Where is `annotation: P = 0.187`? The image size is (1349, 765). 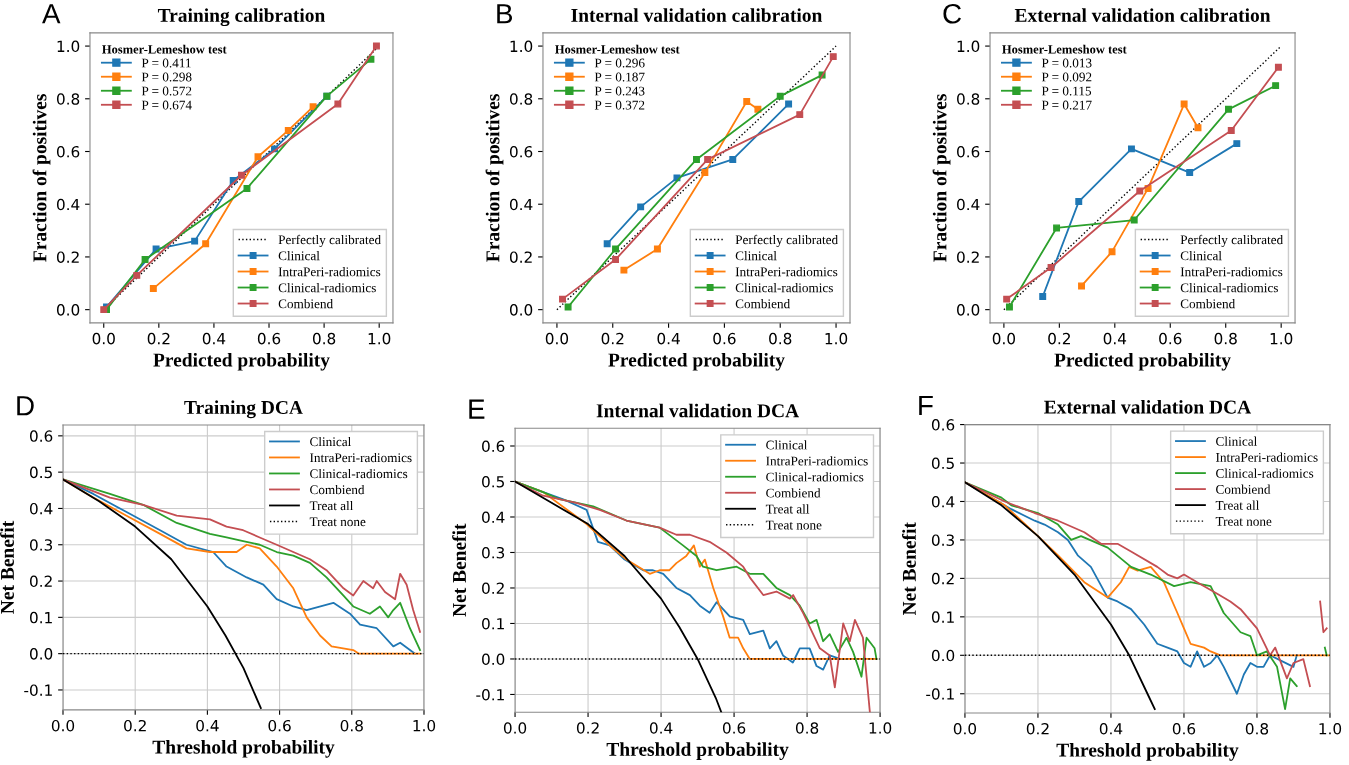
annotation: P = 0.187 is located at coordinates (619, 77).